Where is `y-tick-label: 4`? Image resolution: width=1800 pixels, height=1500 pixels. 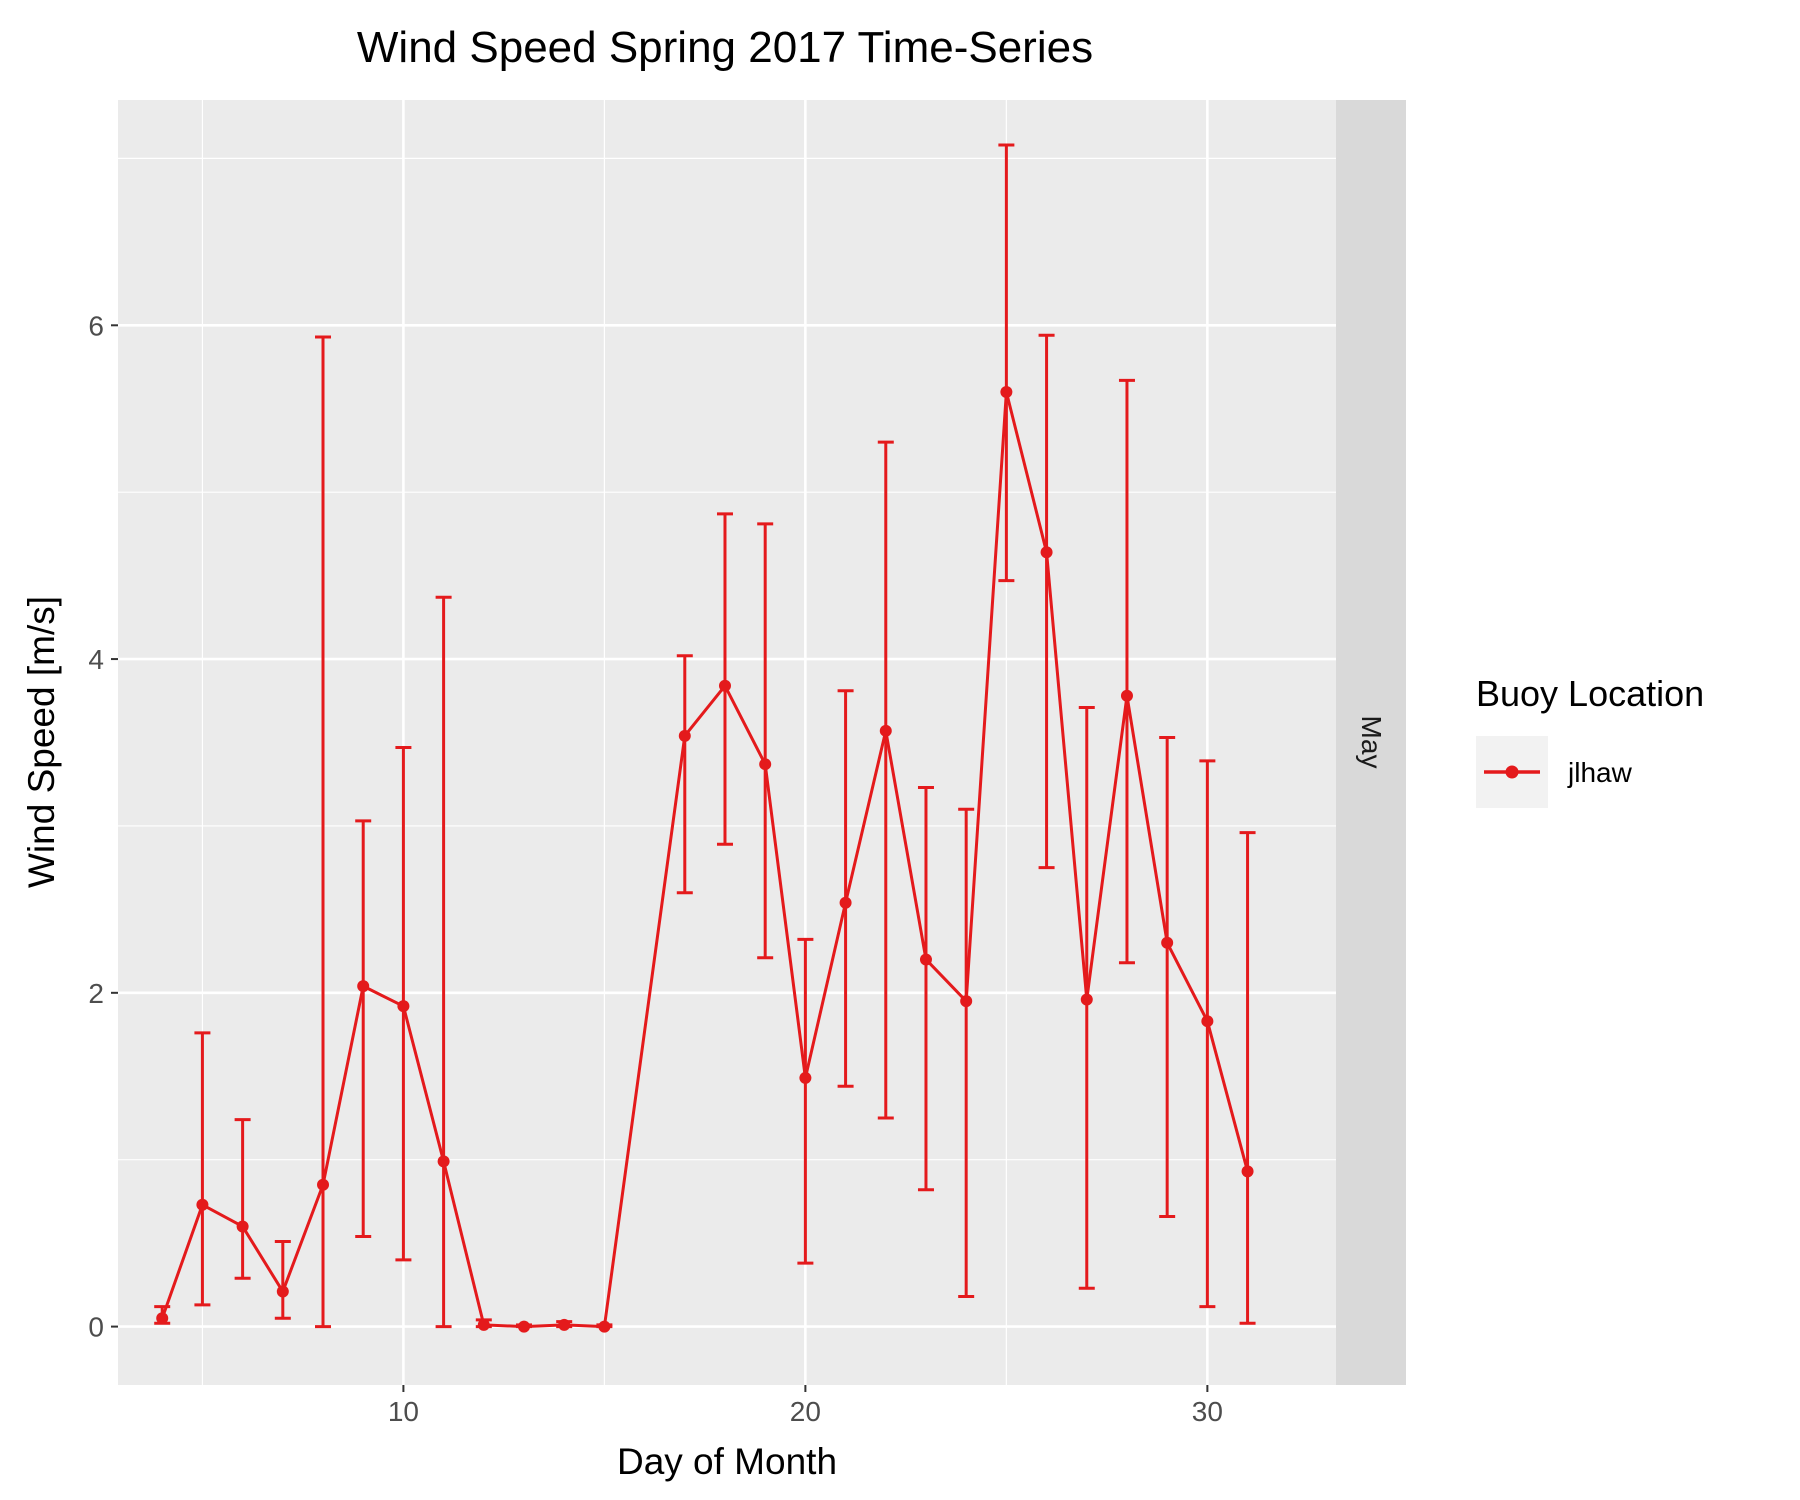 y-tick-label: 4 is located at coordinates (96, 659).